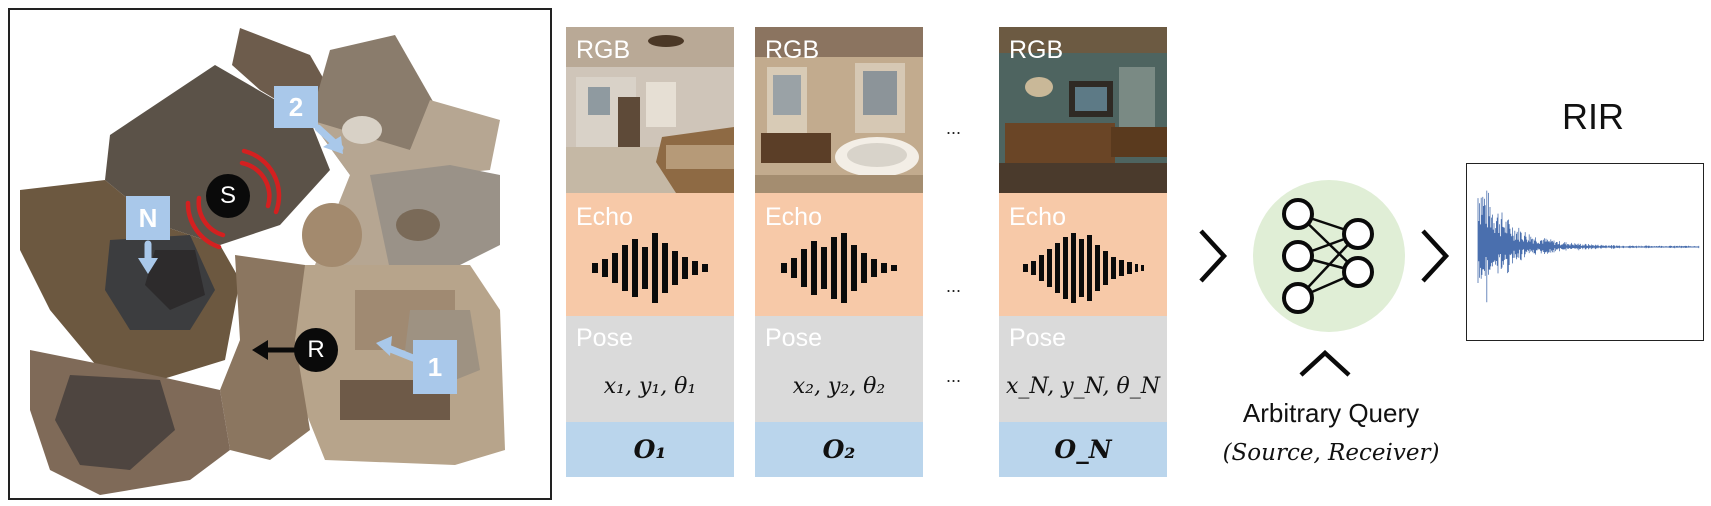  Describe the element at coordinates (650, 386) in the screenshot. I see `pose-value: x₁, y₁, θ₁` at that location.